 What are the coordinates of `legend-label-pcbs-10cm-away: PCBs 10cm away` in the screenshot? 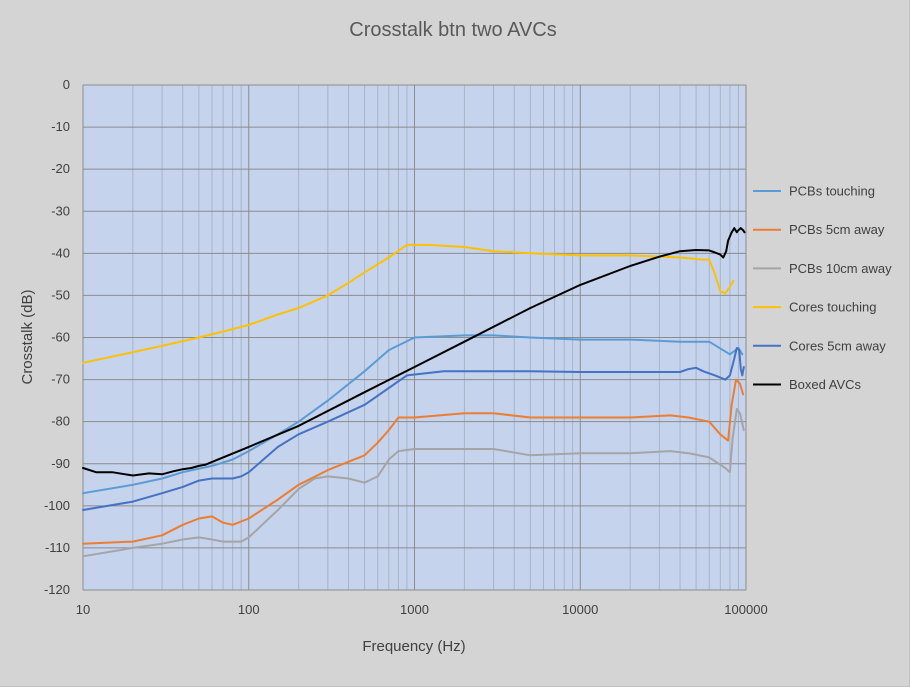 It's located at (840, 268).